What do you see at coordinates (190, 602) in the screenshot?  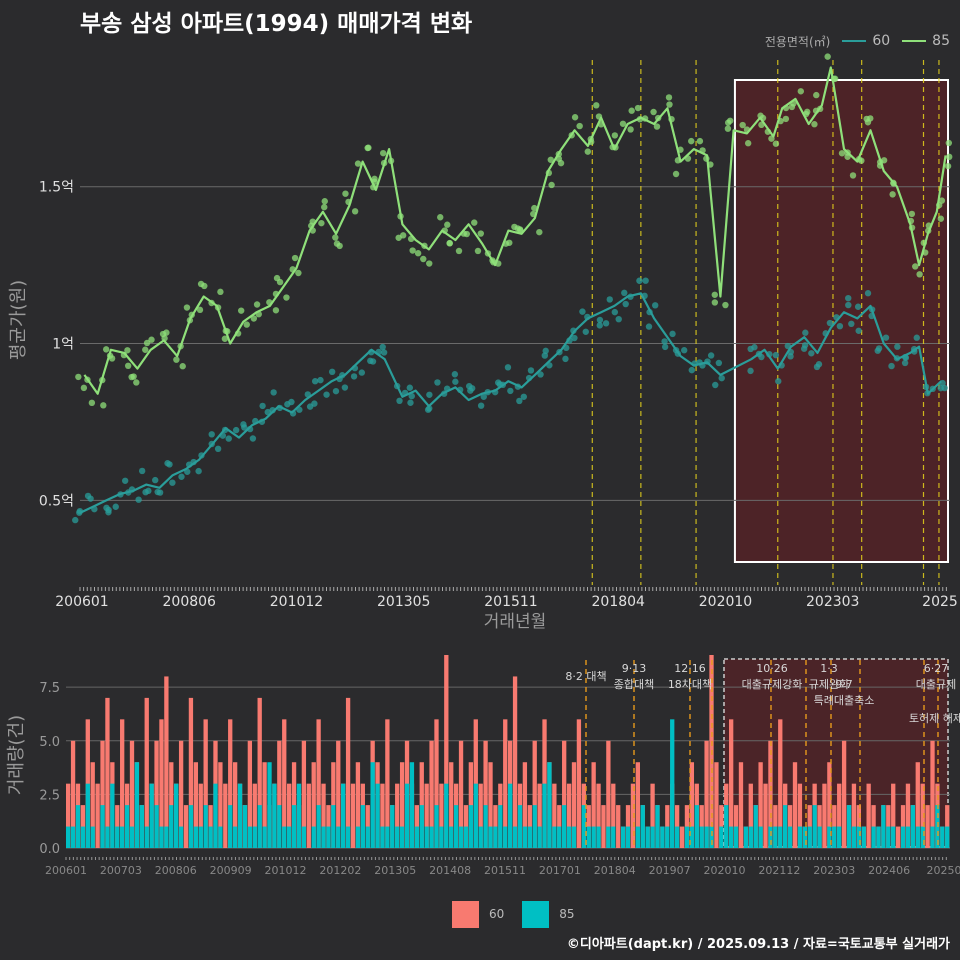 I see `x-tick-label: 200806` at bounding box center [190, 602].